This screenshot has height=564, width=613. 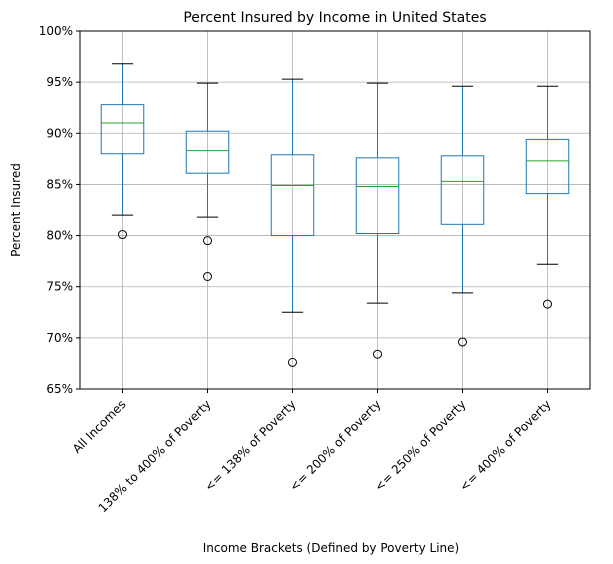 What do you see at coordinates (505, 445) in the screenshot?
I see `x-tick-label: <= 400% of Poverty` at bounding box center [505, 445].